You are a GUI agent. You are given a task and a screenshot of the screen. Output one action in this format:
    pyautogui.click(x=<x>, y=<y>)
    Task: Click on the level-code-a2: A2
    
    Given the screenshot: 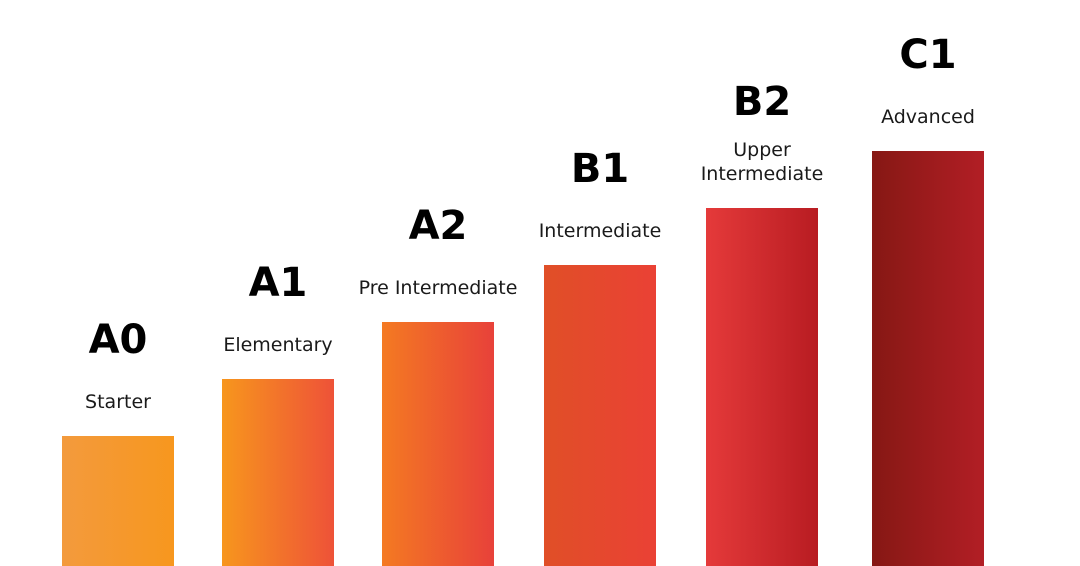 What is the action you would take?
    pyautogui.click(x=438, y=226)
    